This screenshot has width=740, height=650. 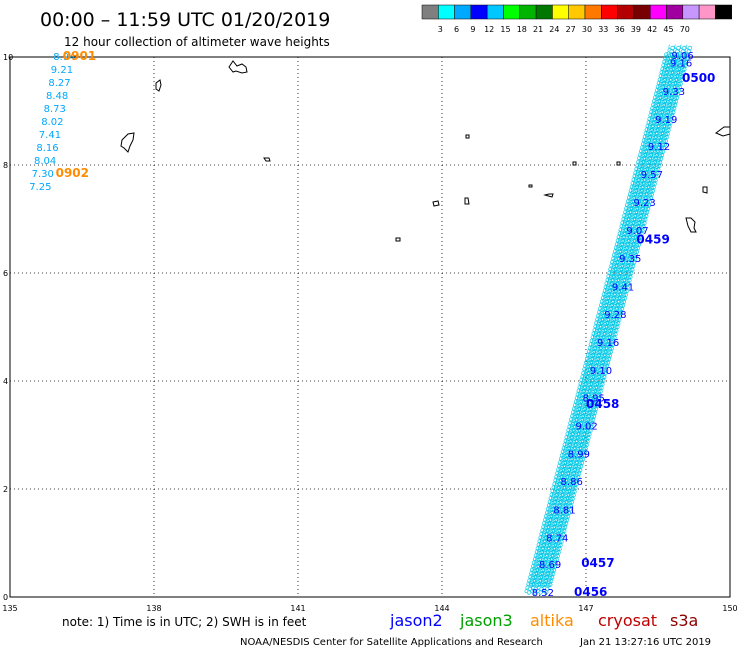 I want to click on swh-point-label: 9.02, so click(x=586, y=427).